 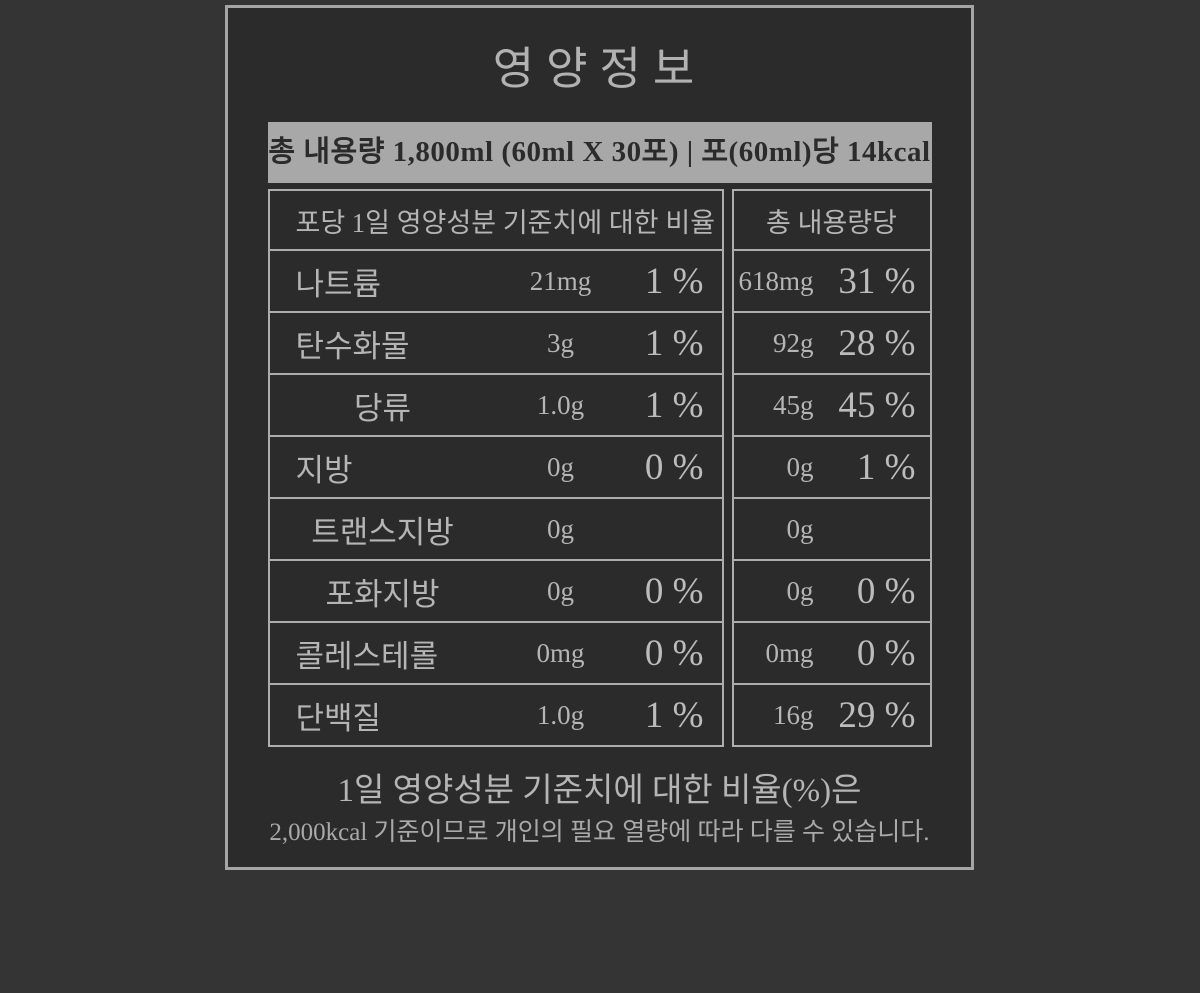 I want to click on per-pack-header: 포당, so click(x=320, y=222).